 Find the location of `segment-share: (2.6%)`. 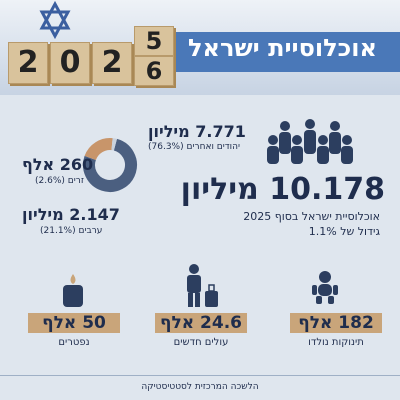

segment-share: (2.6%) is located at coordinates (50, 181).